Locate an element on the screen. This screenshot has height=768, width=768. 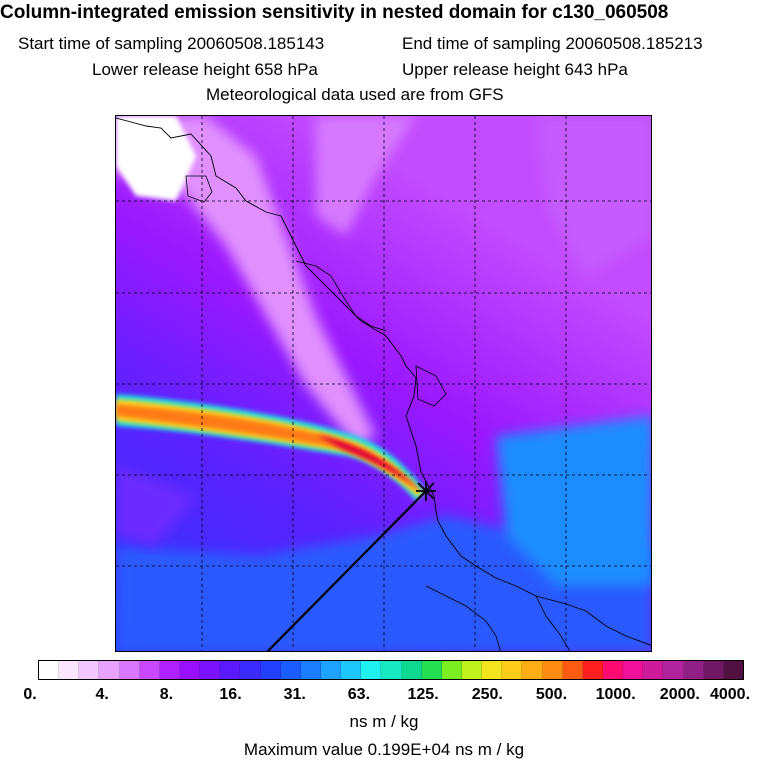
magenta-band-east is located at coordinates (593, 196).